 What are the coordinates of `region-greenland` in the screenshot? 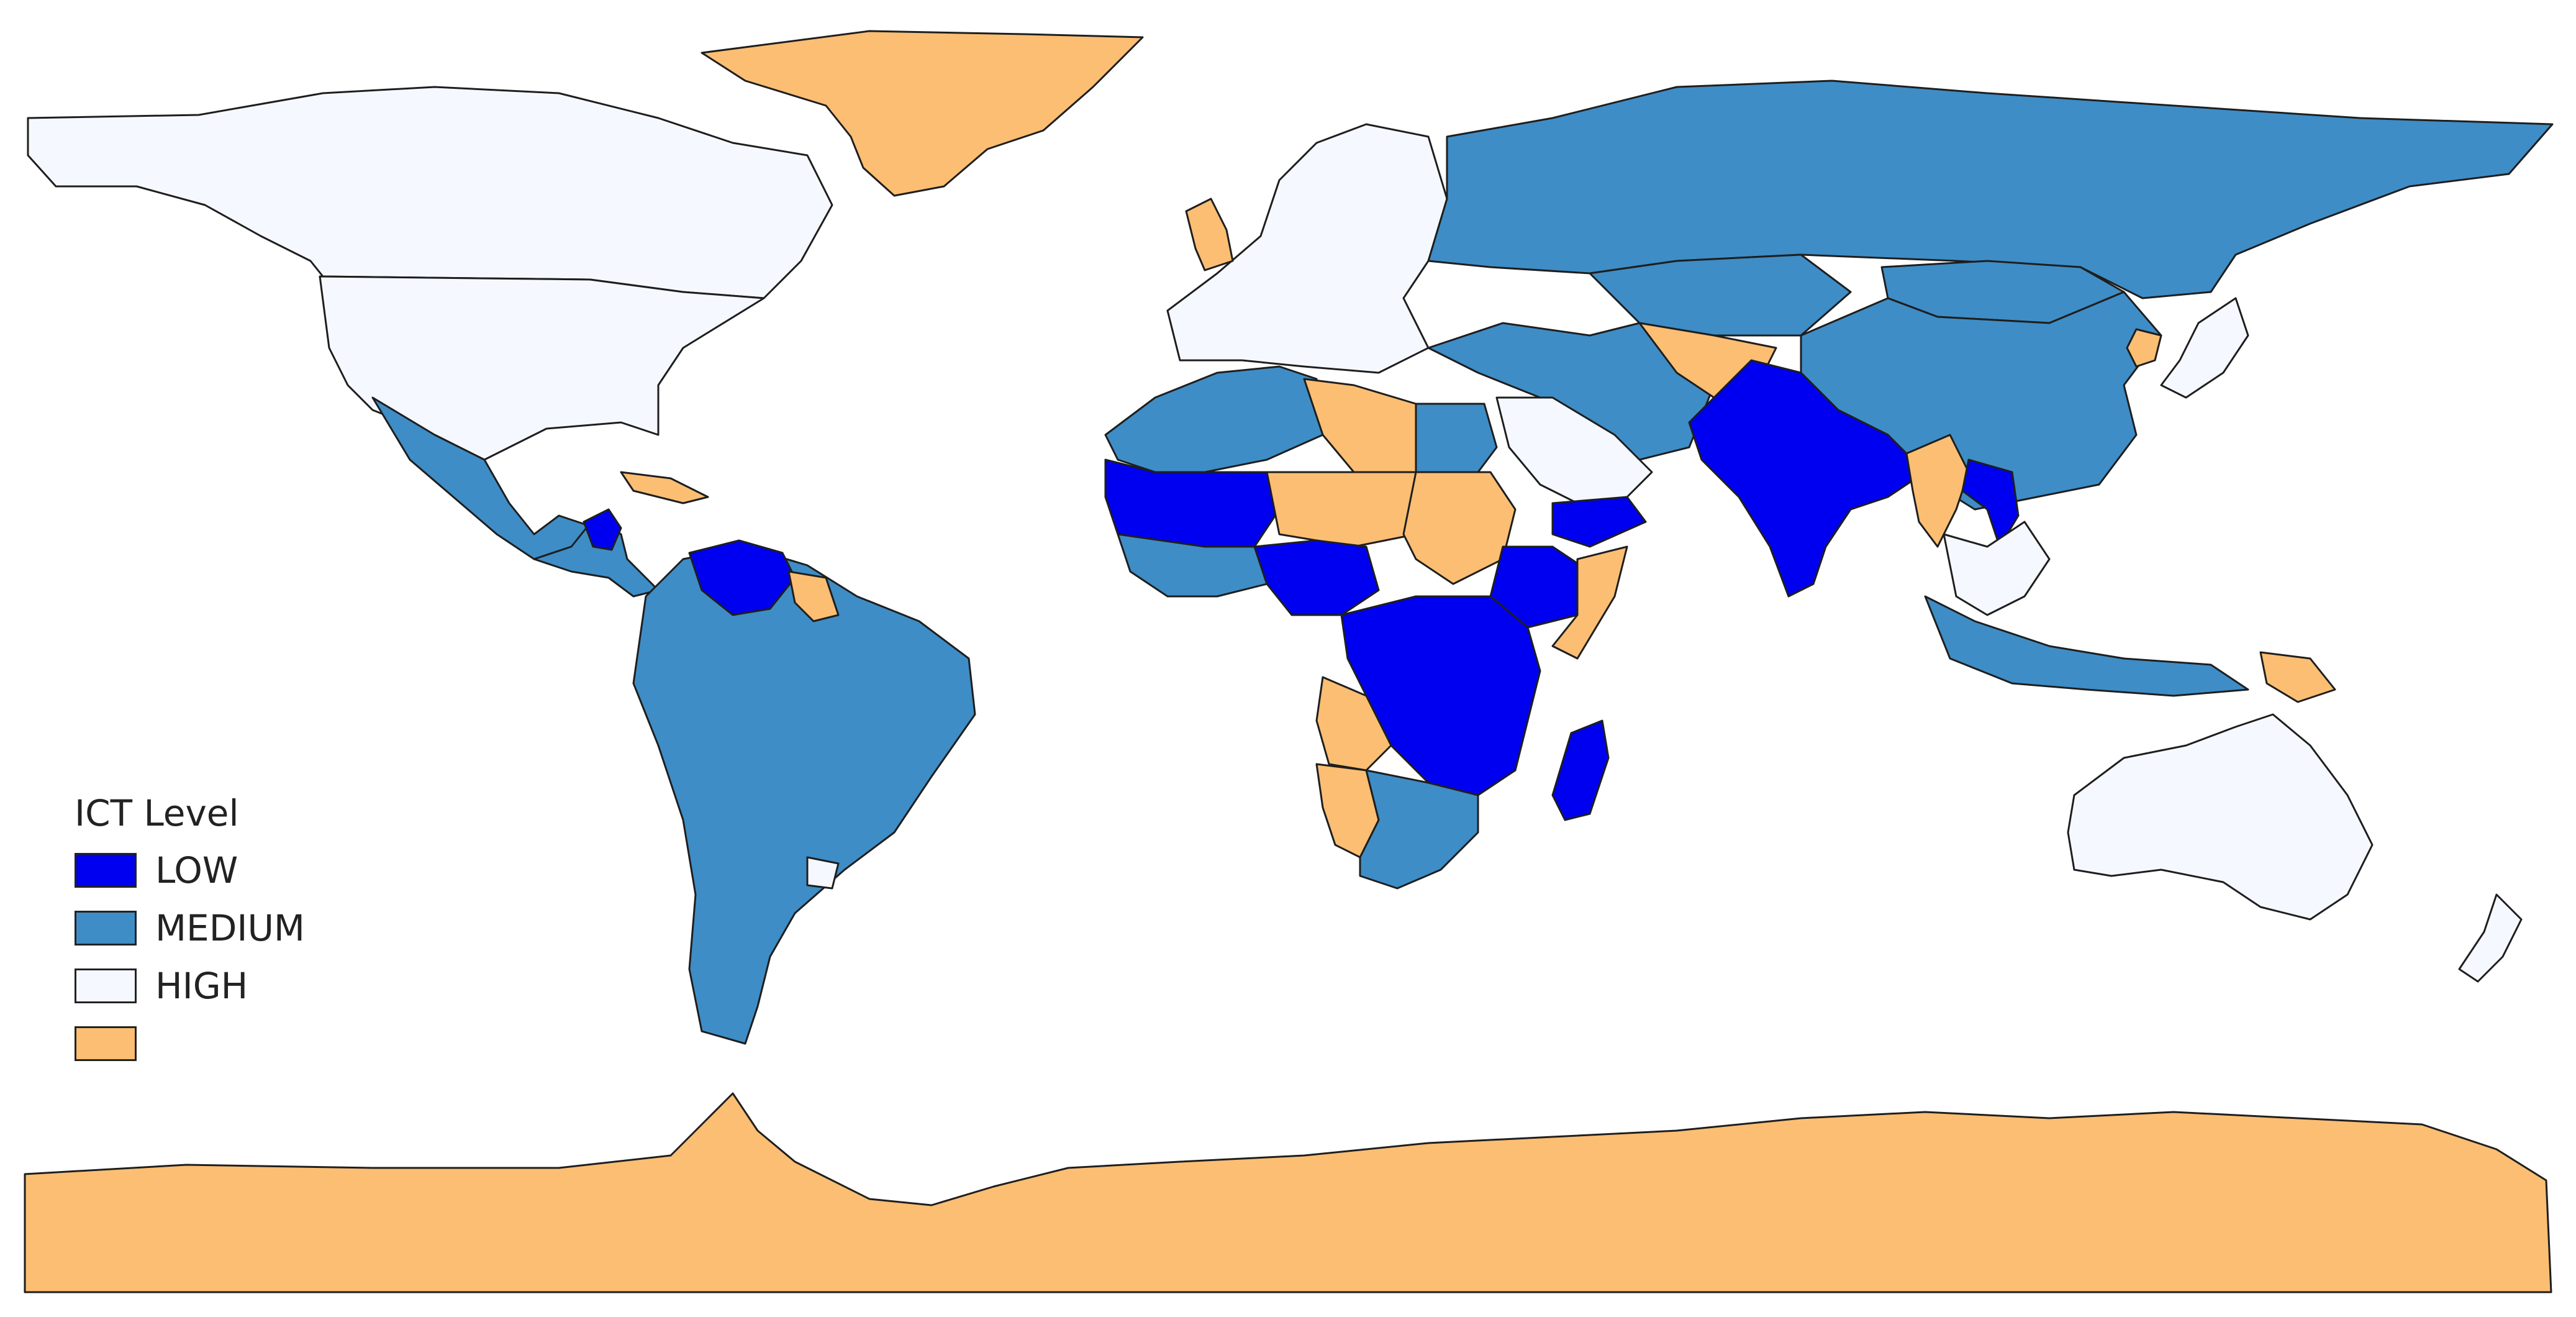 It's located at (922, 113).